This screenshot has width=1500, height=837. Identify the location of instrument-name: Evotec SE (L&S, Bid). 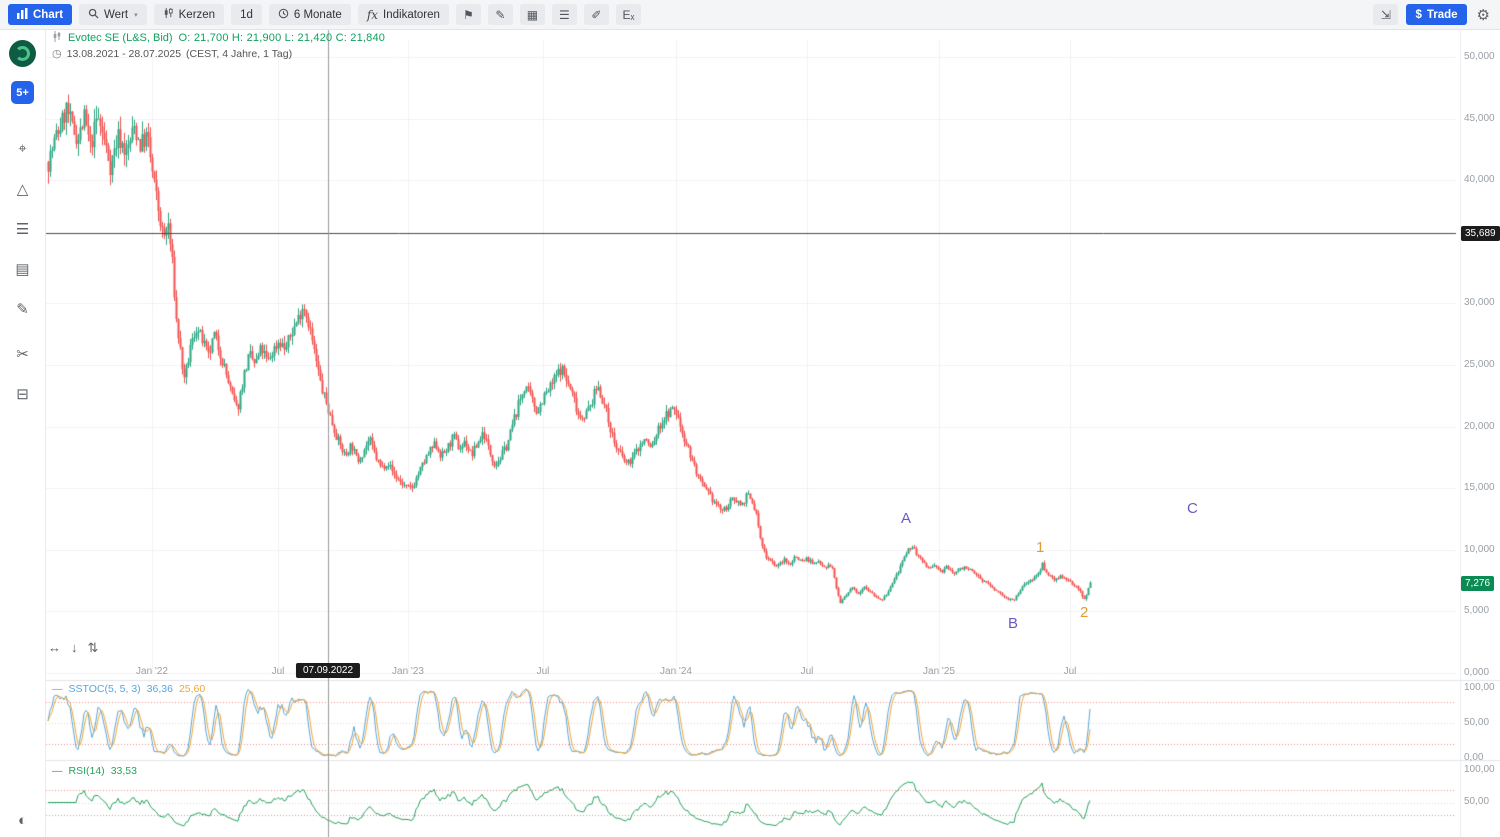
(120, 38).